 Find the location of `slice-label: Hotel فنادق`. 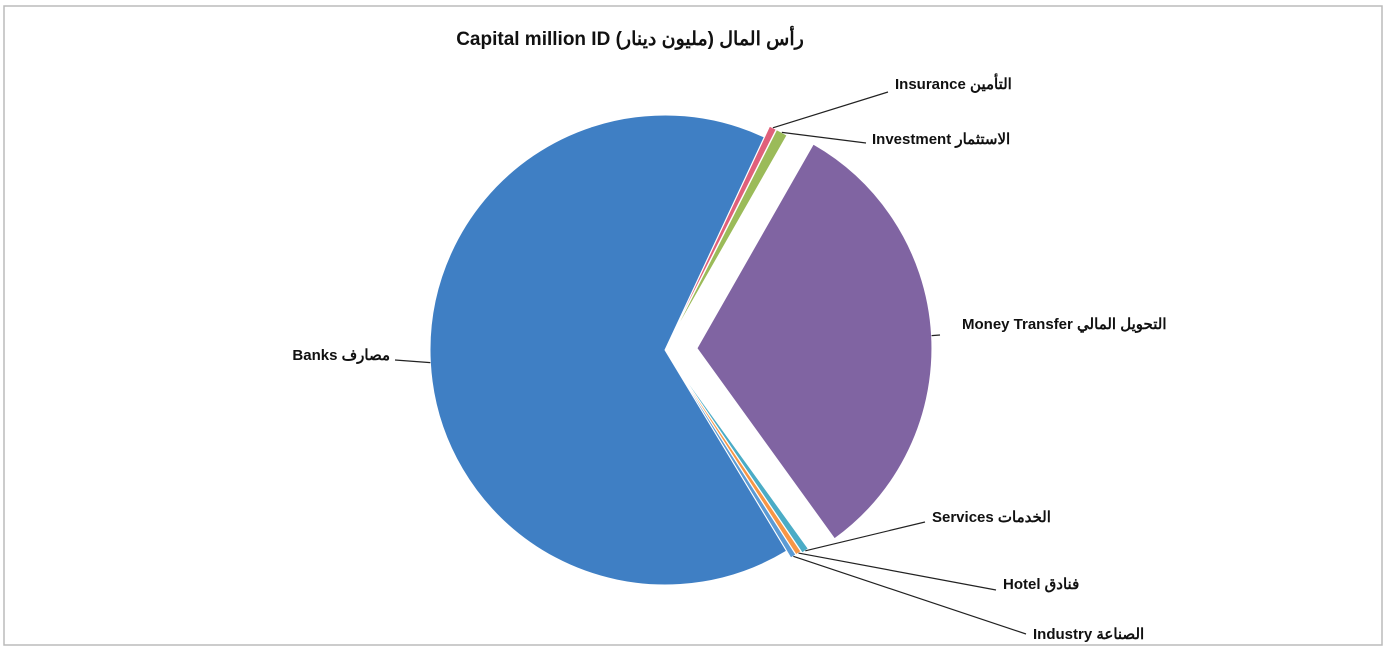

slice-label: Hotel فنادق is located at coordinates (1041, 584).